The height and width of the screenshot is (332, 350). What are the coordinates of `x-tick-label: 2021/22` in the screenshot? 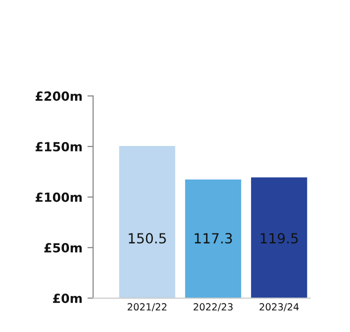 It's located at (147, 307).